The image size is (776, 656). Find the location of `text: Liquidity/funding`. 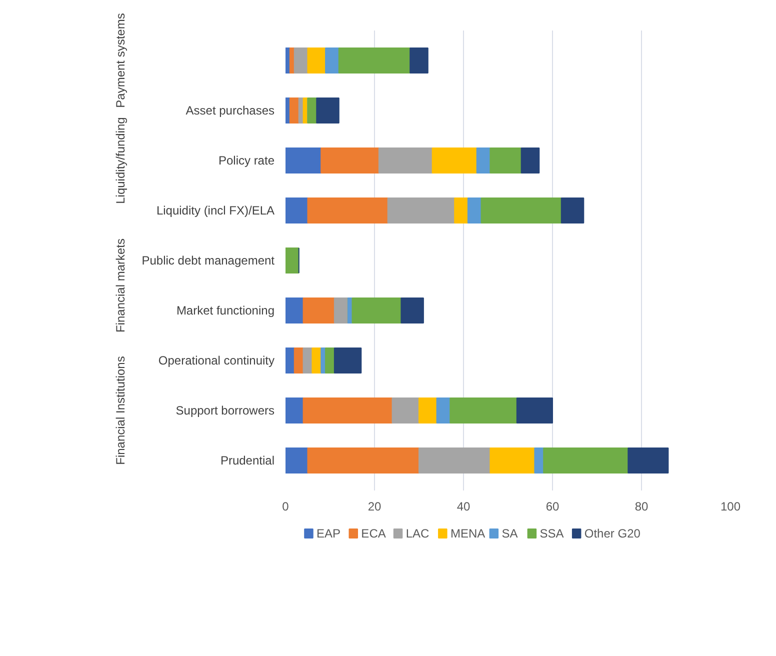

text: Liquidity/funding is located at coordinates (121, 160).